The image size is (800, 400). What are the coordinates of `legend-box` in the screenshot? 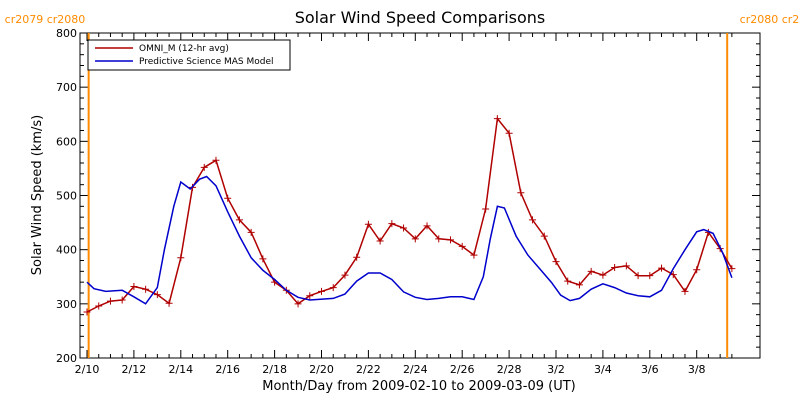 It's located at (189, 55).